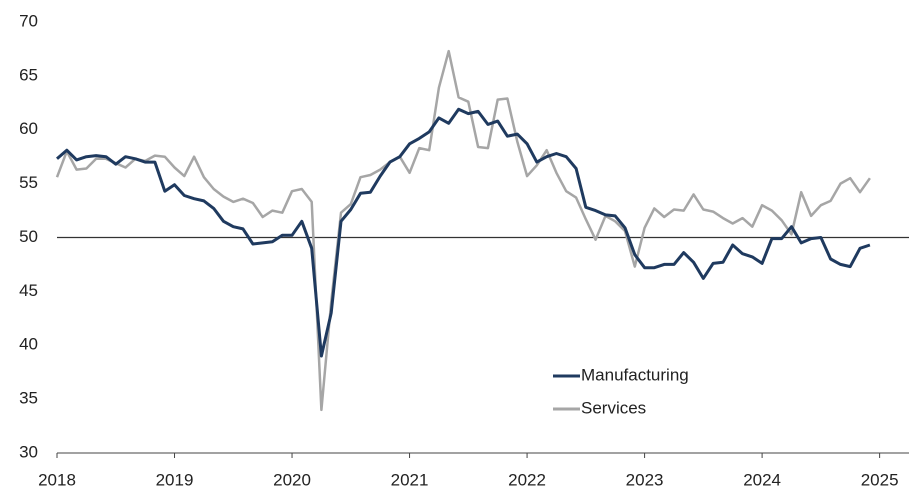  What do you see at coordinates (28, 344) in the screenshot?
I see `y-tick-label: 40` at bounding box center [28, 344].